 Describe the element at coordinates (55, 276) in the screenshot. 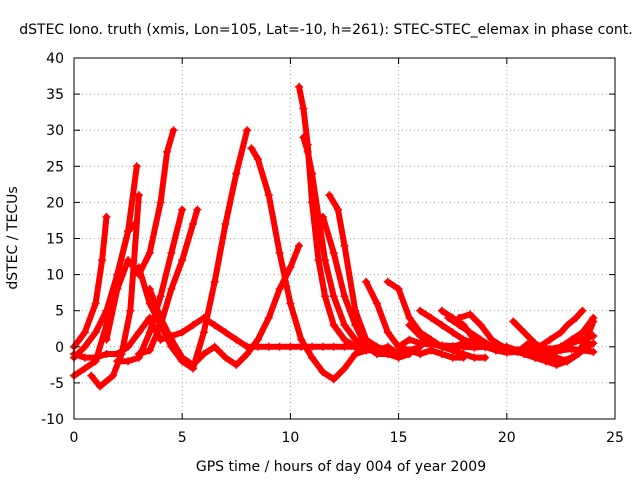

I see `y-tick-label-4: 10` at that location.